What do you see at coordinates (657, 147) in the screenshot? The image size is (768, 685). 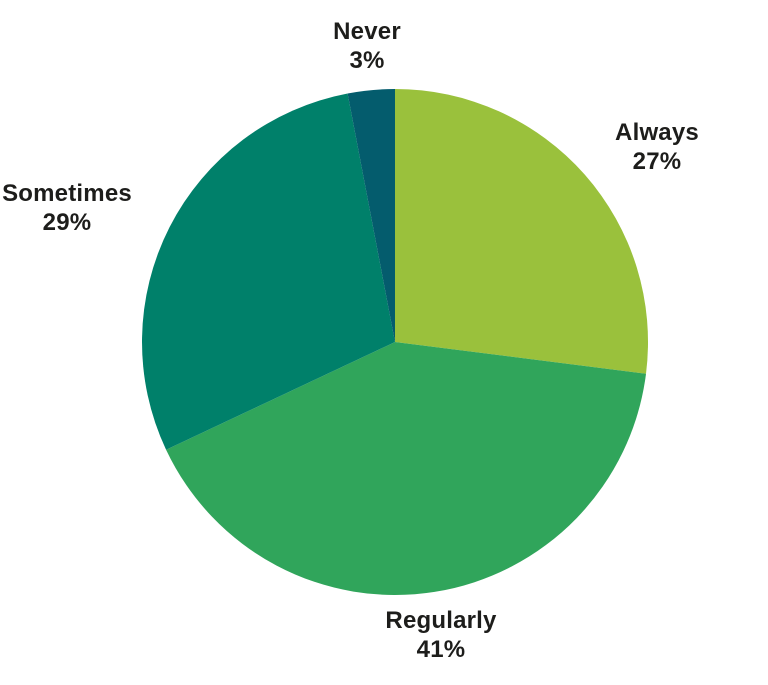 I see `slice-label-always: Always 27%` at bounding box center [657, 147].